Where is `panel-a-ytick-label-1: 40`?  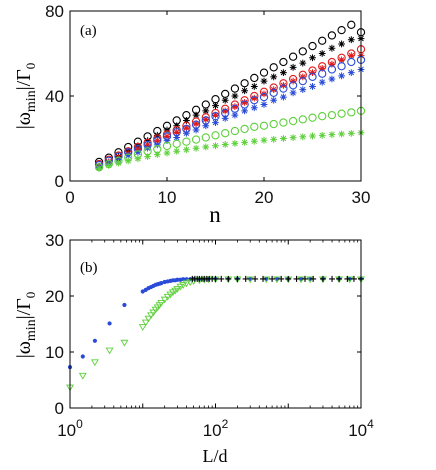
panel-a-ytick-label-1: 40 is located at coordinates (54, 96).